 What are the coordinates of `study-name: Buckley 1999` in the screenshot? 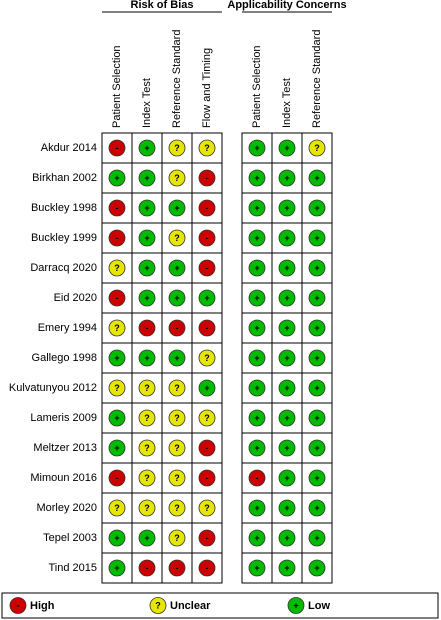 It's located at (64, 238).